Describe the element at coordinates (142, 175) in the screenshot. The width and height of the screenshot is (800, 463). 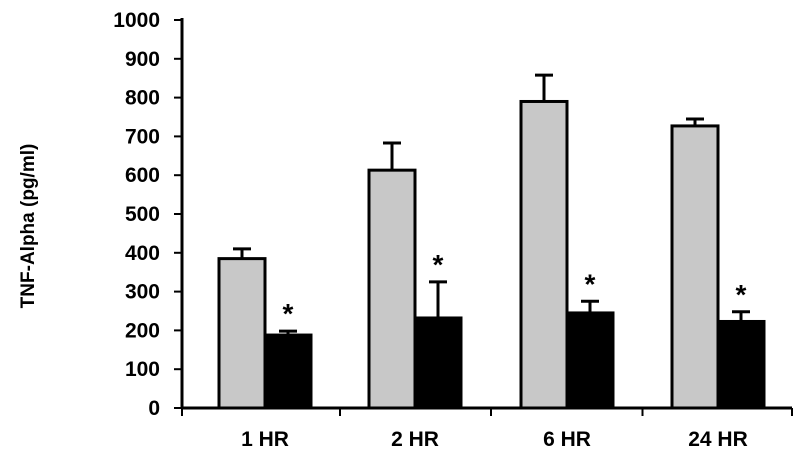
I see `y-tick-label: 600` at that location.